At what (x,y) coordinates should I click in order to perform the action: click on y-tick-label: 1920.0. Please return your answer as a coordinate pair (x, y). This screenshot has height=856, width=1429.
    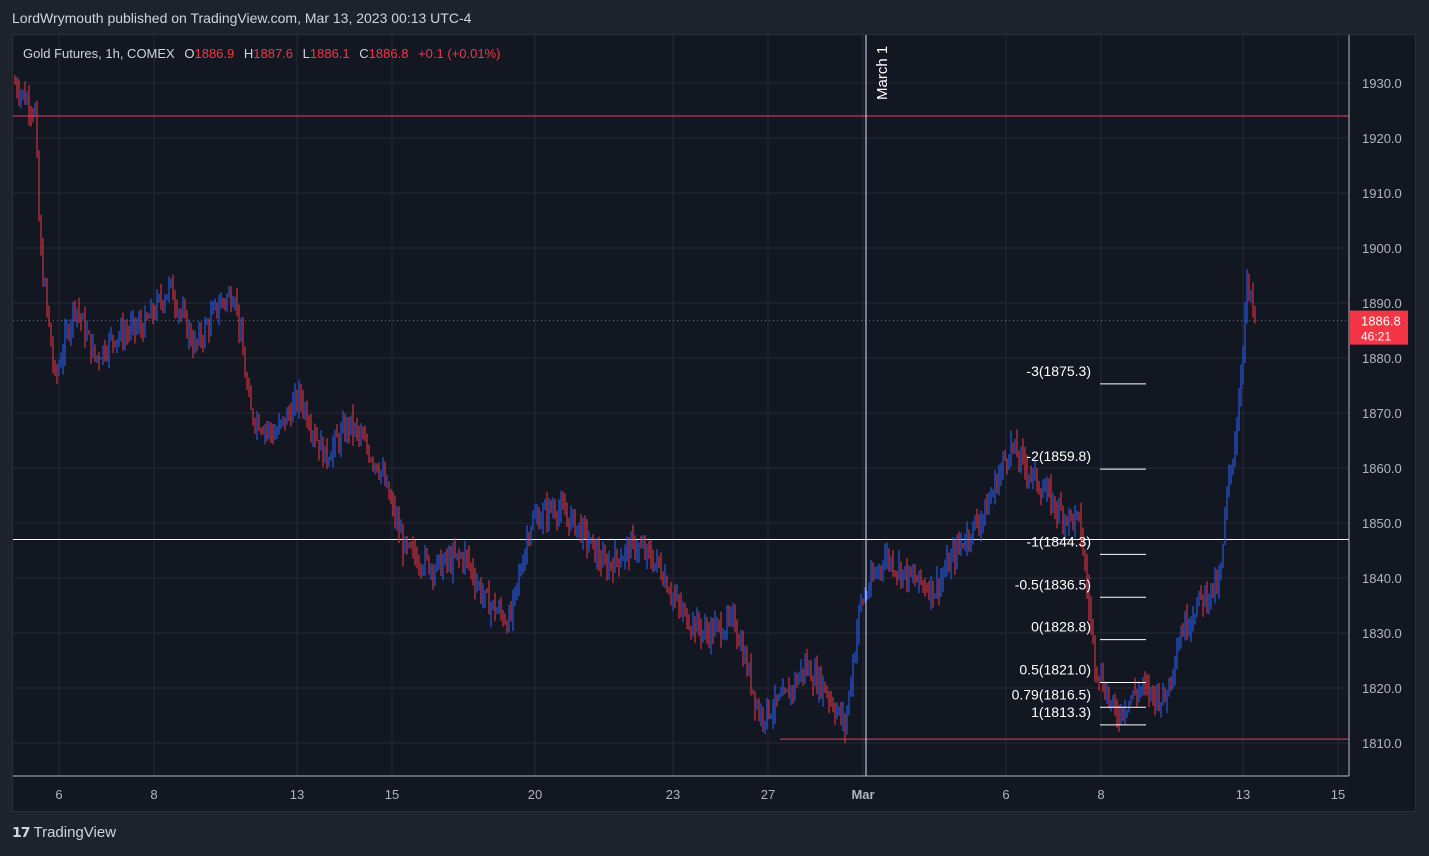
    Looking at the image, I should click on (1382, 138).